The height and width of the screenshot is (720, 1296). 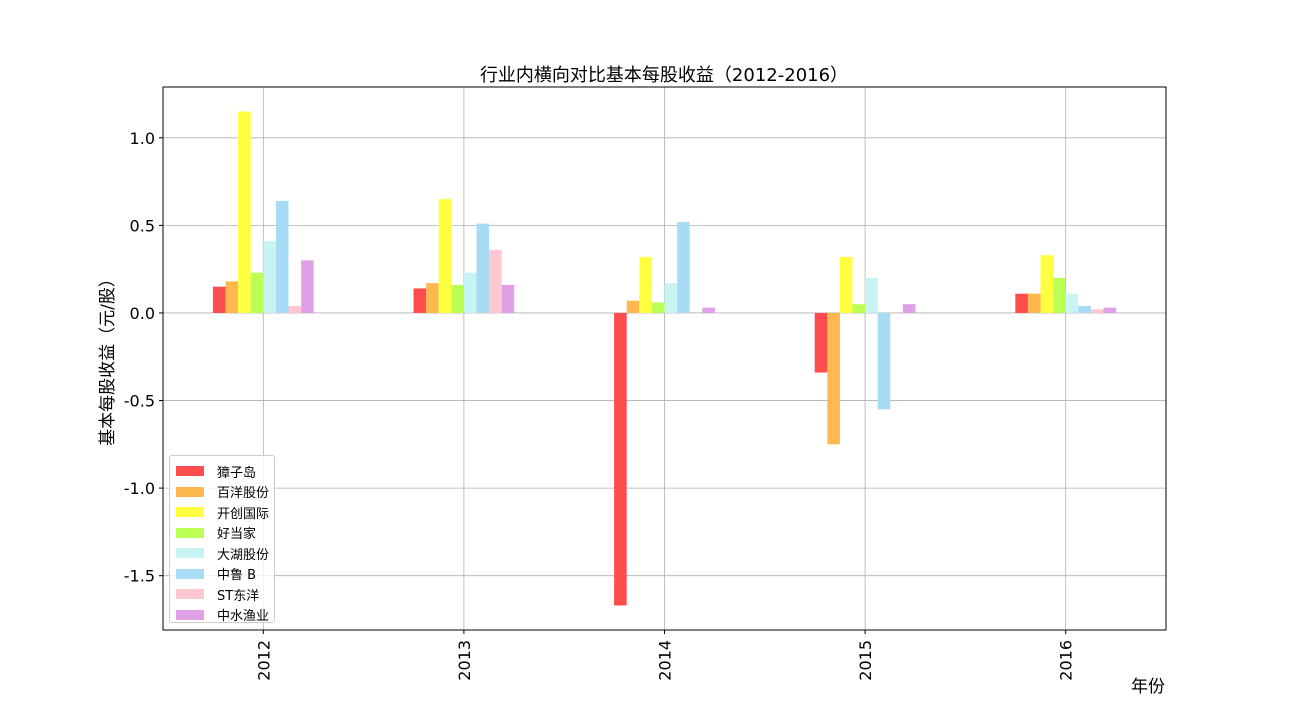 I want to click on legend-label: 中鲁 B, so click(x=237, y=576).